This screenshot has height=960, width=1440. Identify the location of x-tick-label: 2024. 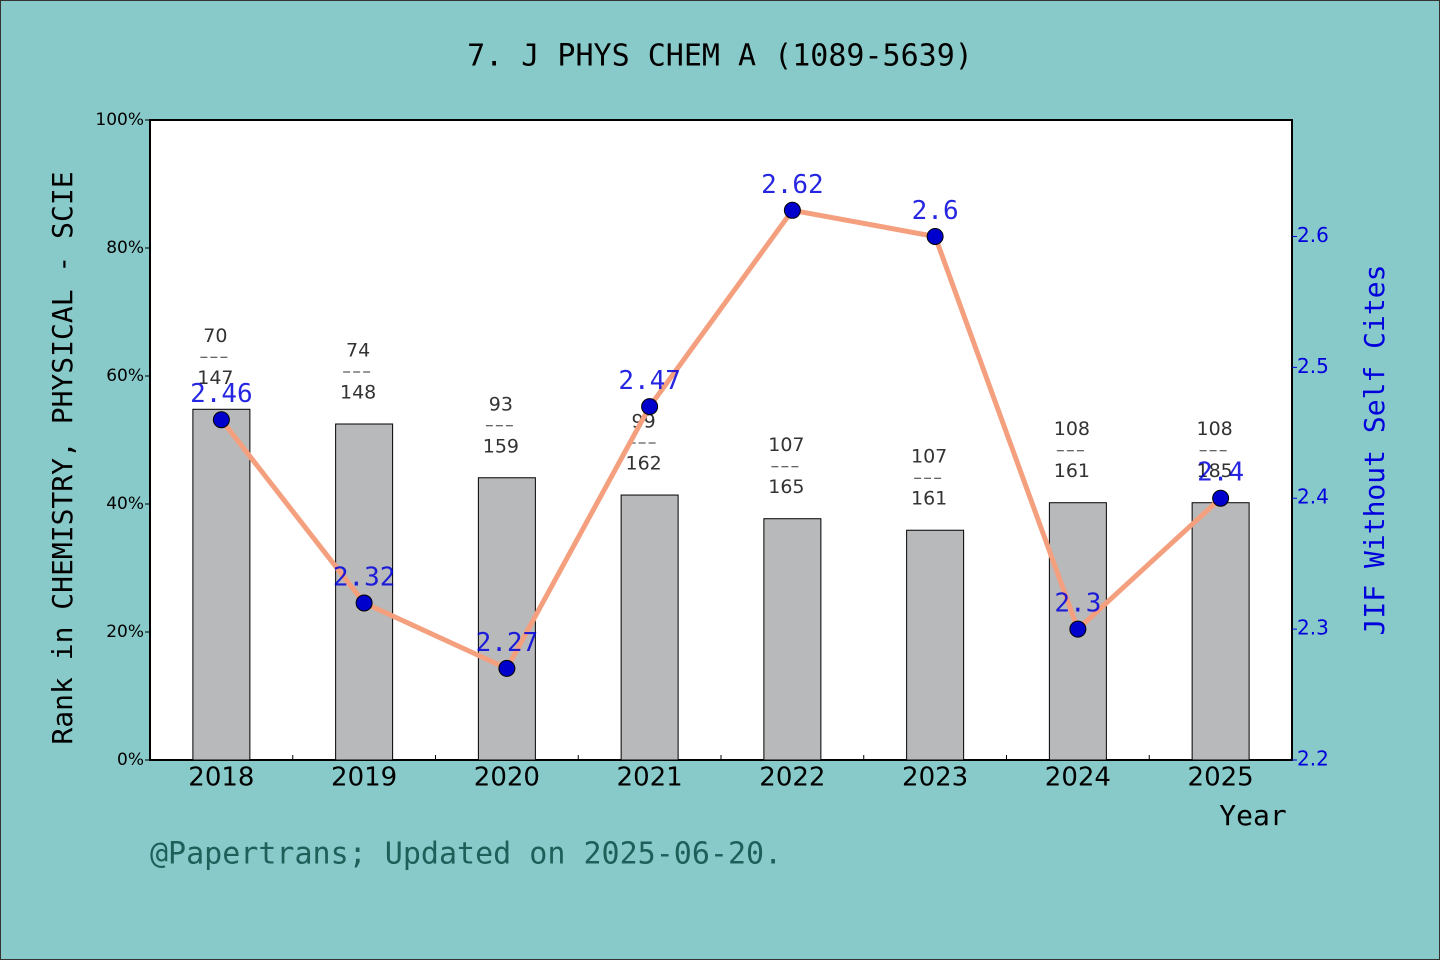
(1078, 778).